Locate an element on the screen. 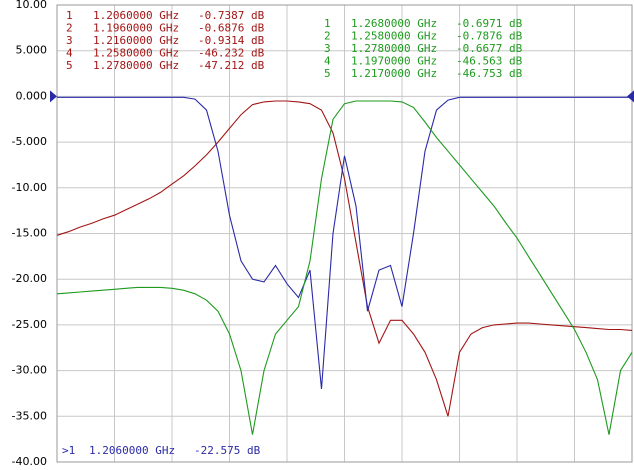 This screenshot has height=470, width=634. y-tick-label: -30.00 is located at coordinates (29, 370).